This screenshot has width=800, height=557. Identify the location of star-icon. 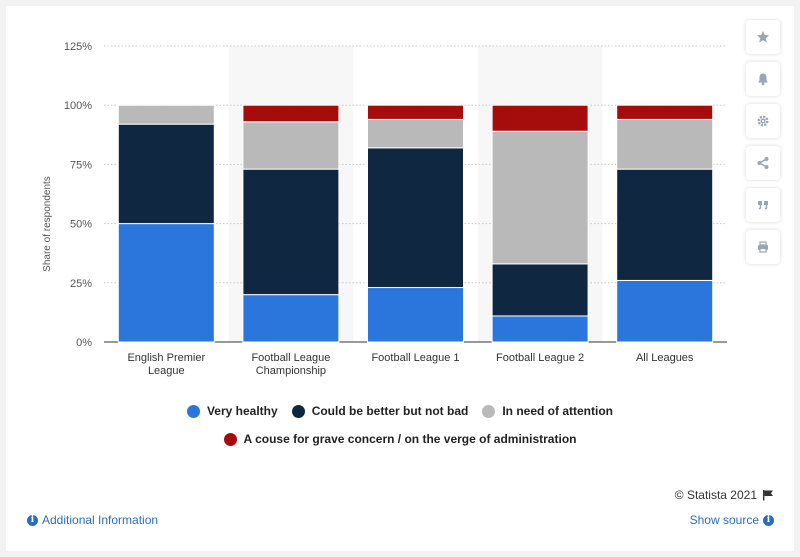
(763, 37).